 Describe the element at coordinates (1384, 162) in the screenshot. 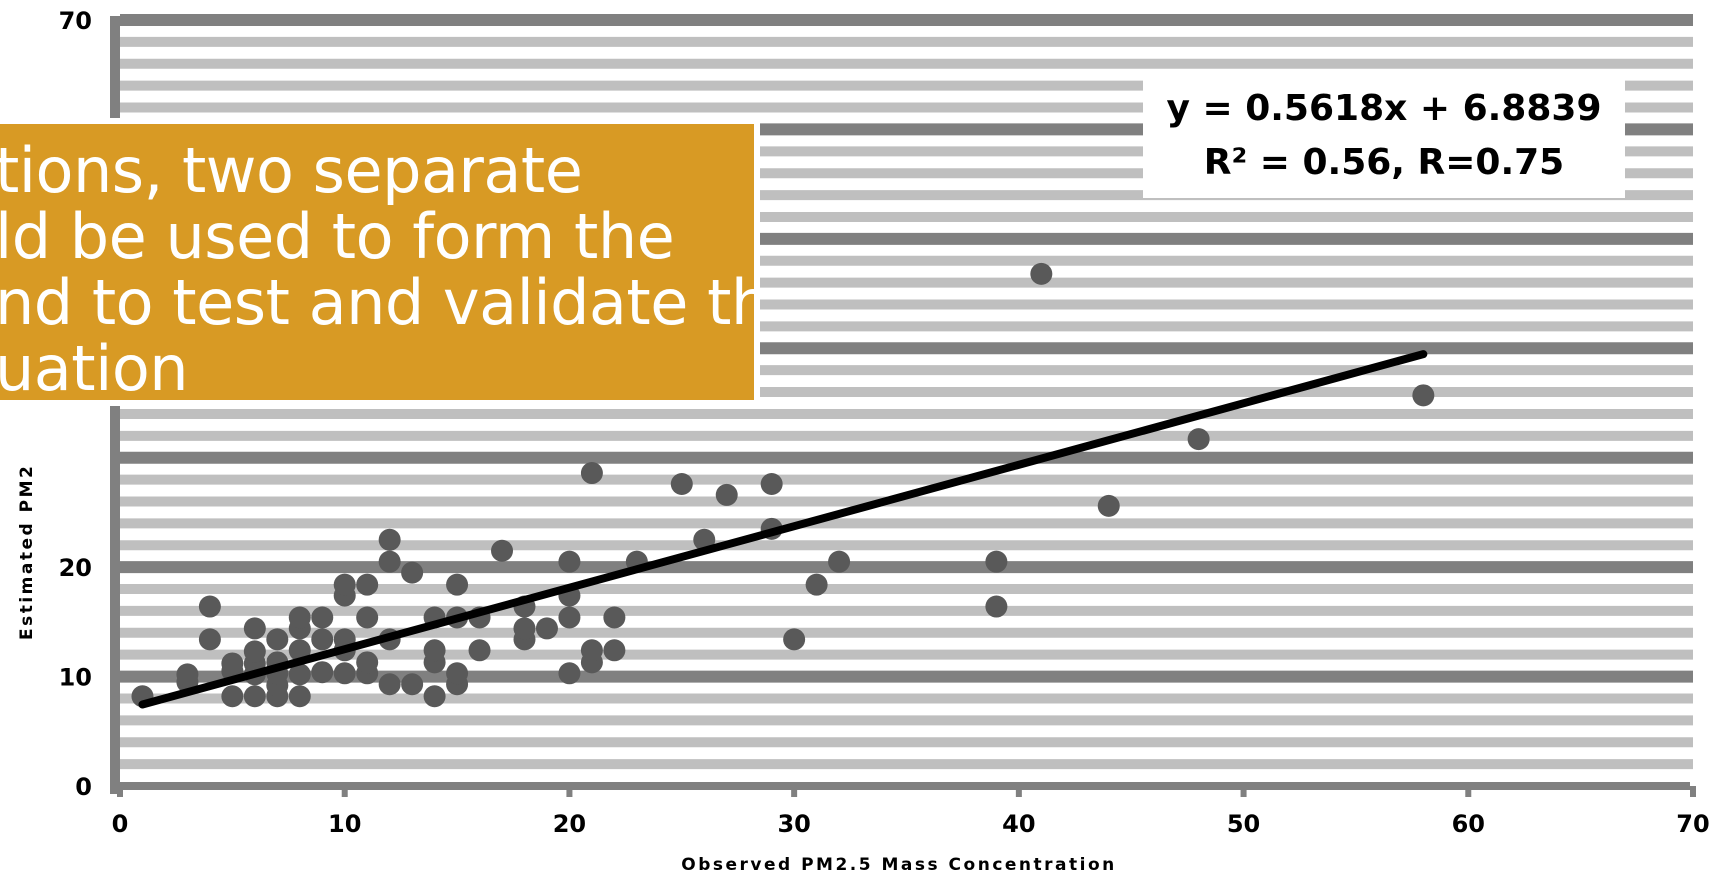

I see `r-squared-text: R² = 0.56, R=0.75` at that location.